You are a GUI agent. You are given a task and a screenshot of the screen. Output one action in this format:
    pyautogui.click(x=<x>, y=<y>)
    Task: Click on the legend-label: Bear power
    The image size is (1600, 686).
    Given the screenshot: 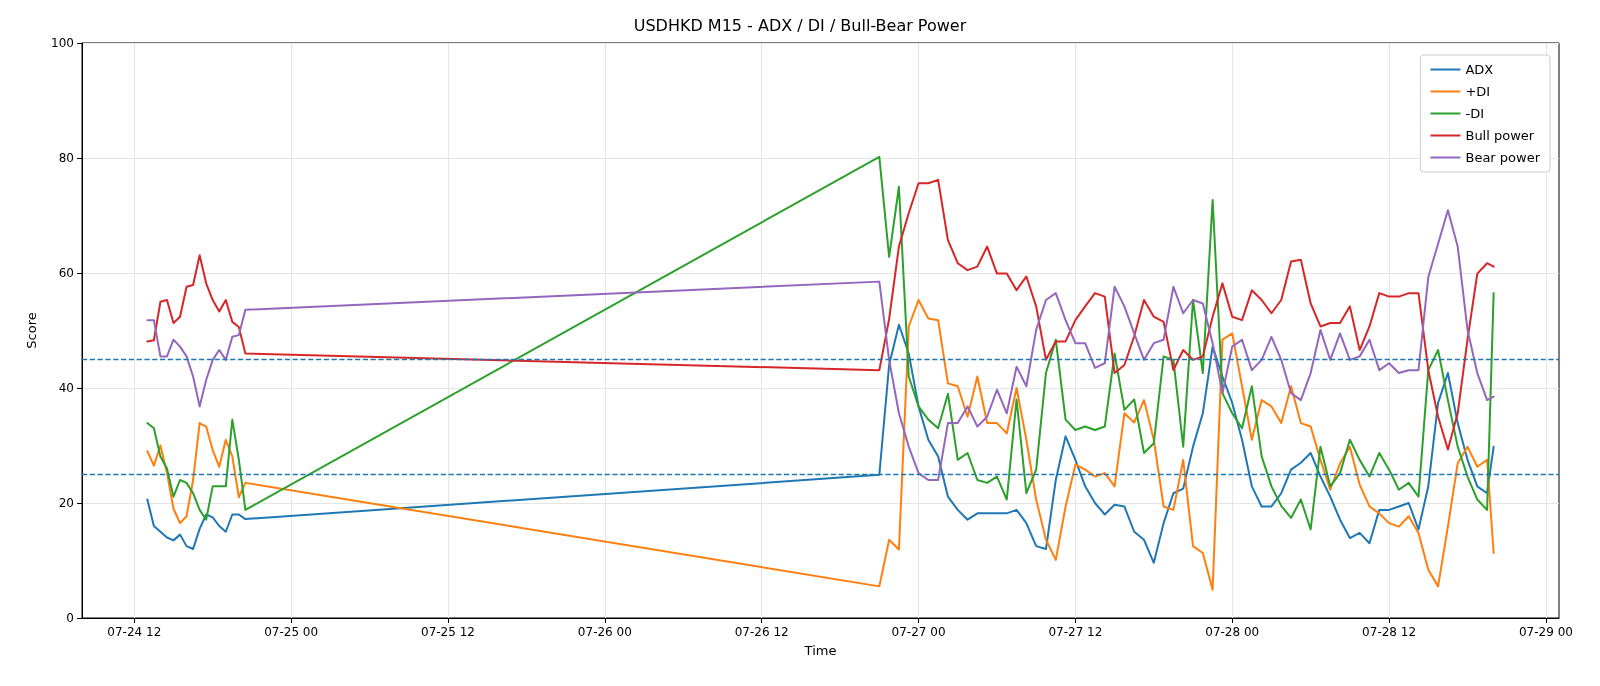 What is the action you would take?
    pyautogui.click(x=1503, y=157)
    